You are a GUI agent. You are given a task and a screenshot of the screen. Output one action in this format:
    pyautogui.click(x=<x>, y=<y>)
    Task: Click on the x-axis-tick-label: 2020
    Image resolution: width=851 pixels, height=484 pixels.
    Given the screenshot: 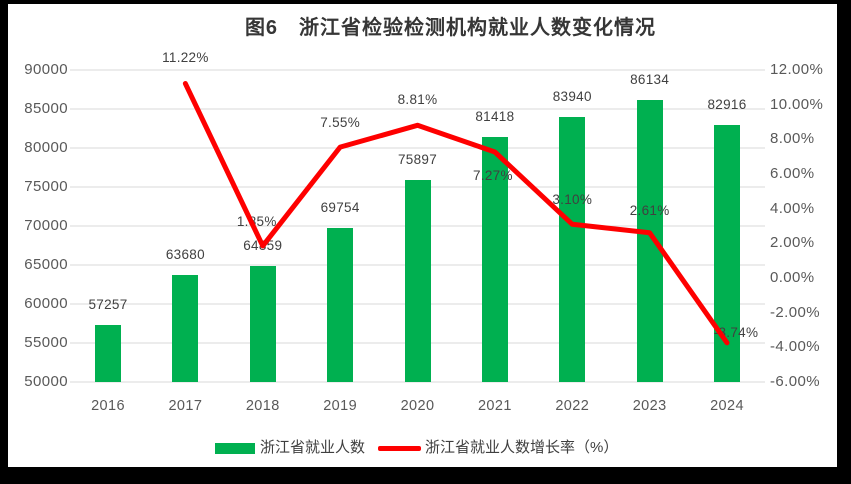 What is the action you would take?
    pyautogui.click(x=417, y=406)
    